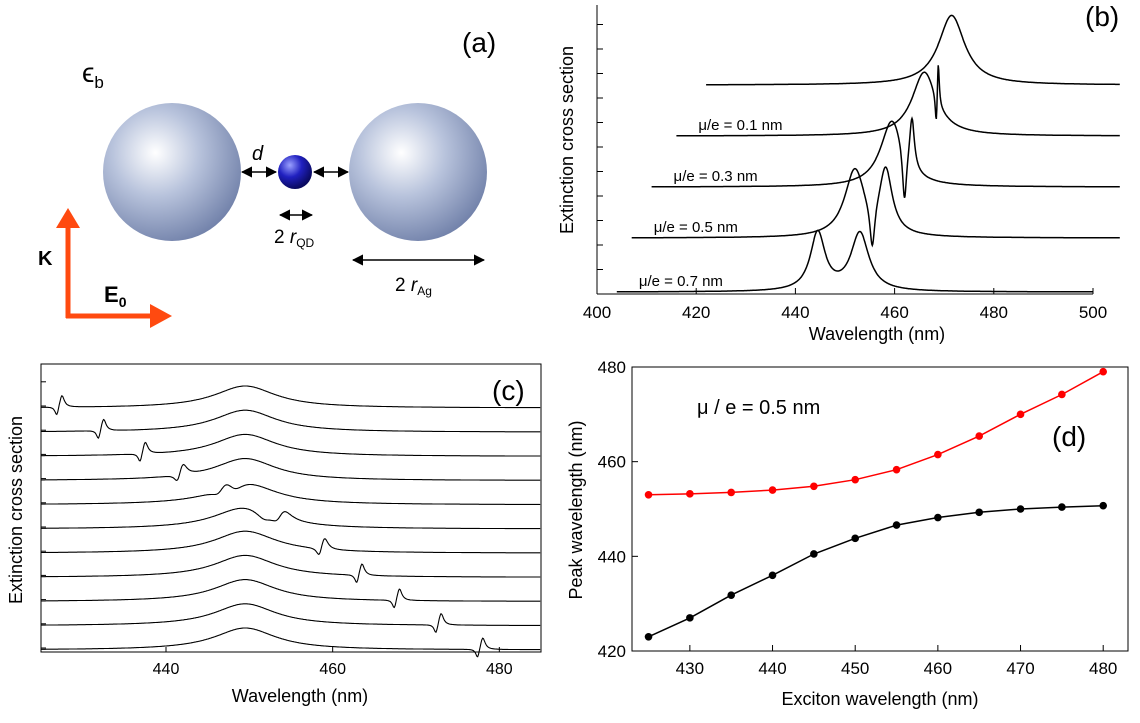  I want to click on e0-arrowhead, so click(161, 316).